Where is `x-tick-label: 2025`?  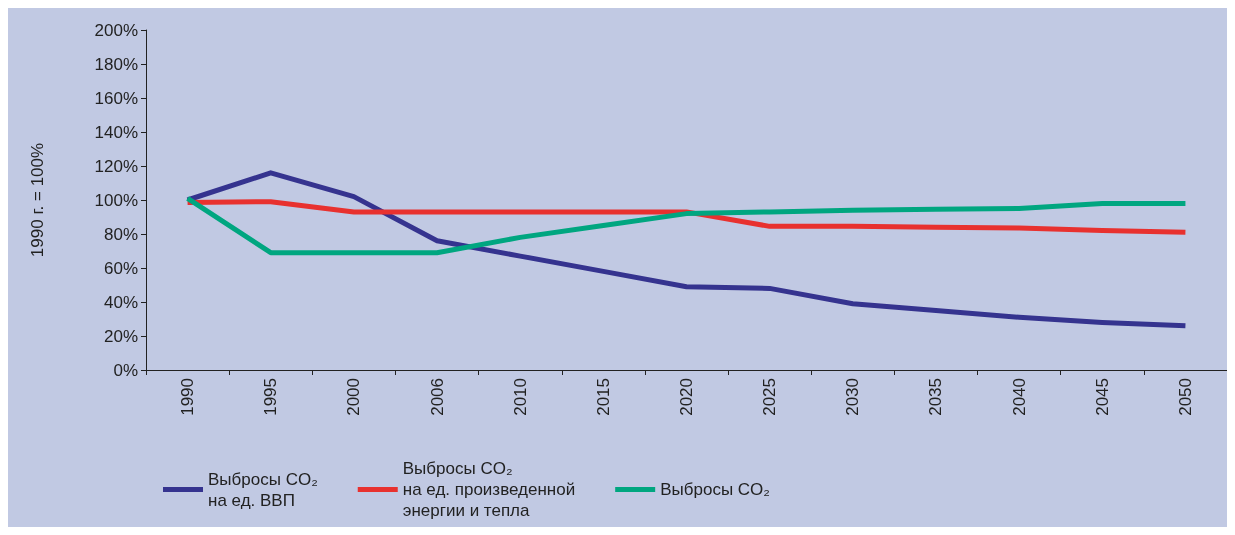 x-tick-label: 2025 is located at coordinates (770, 397).